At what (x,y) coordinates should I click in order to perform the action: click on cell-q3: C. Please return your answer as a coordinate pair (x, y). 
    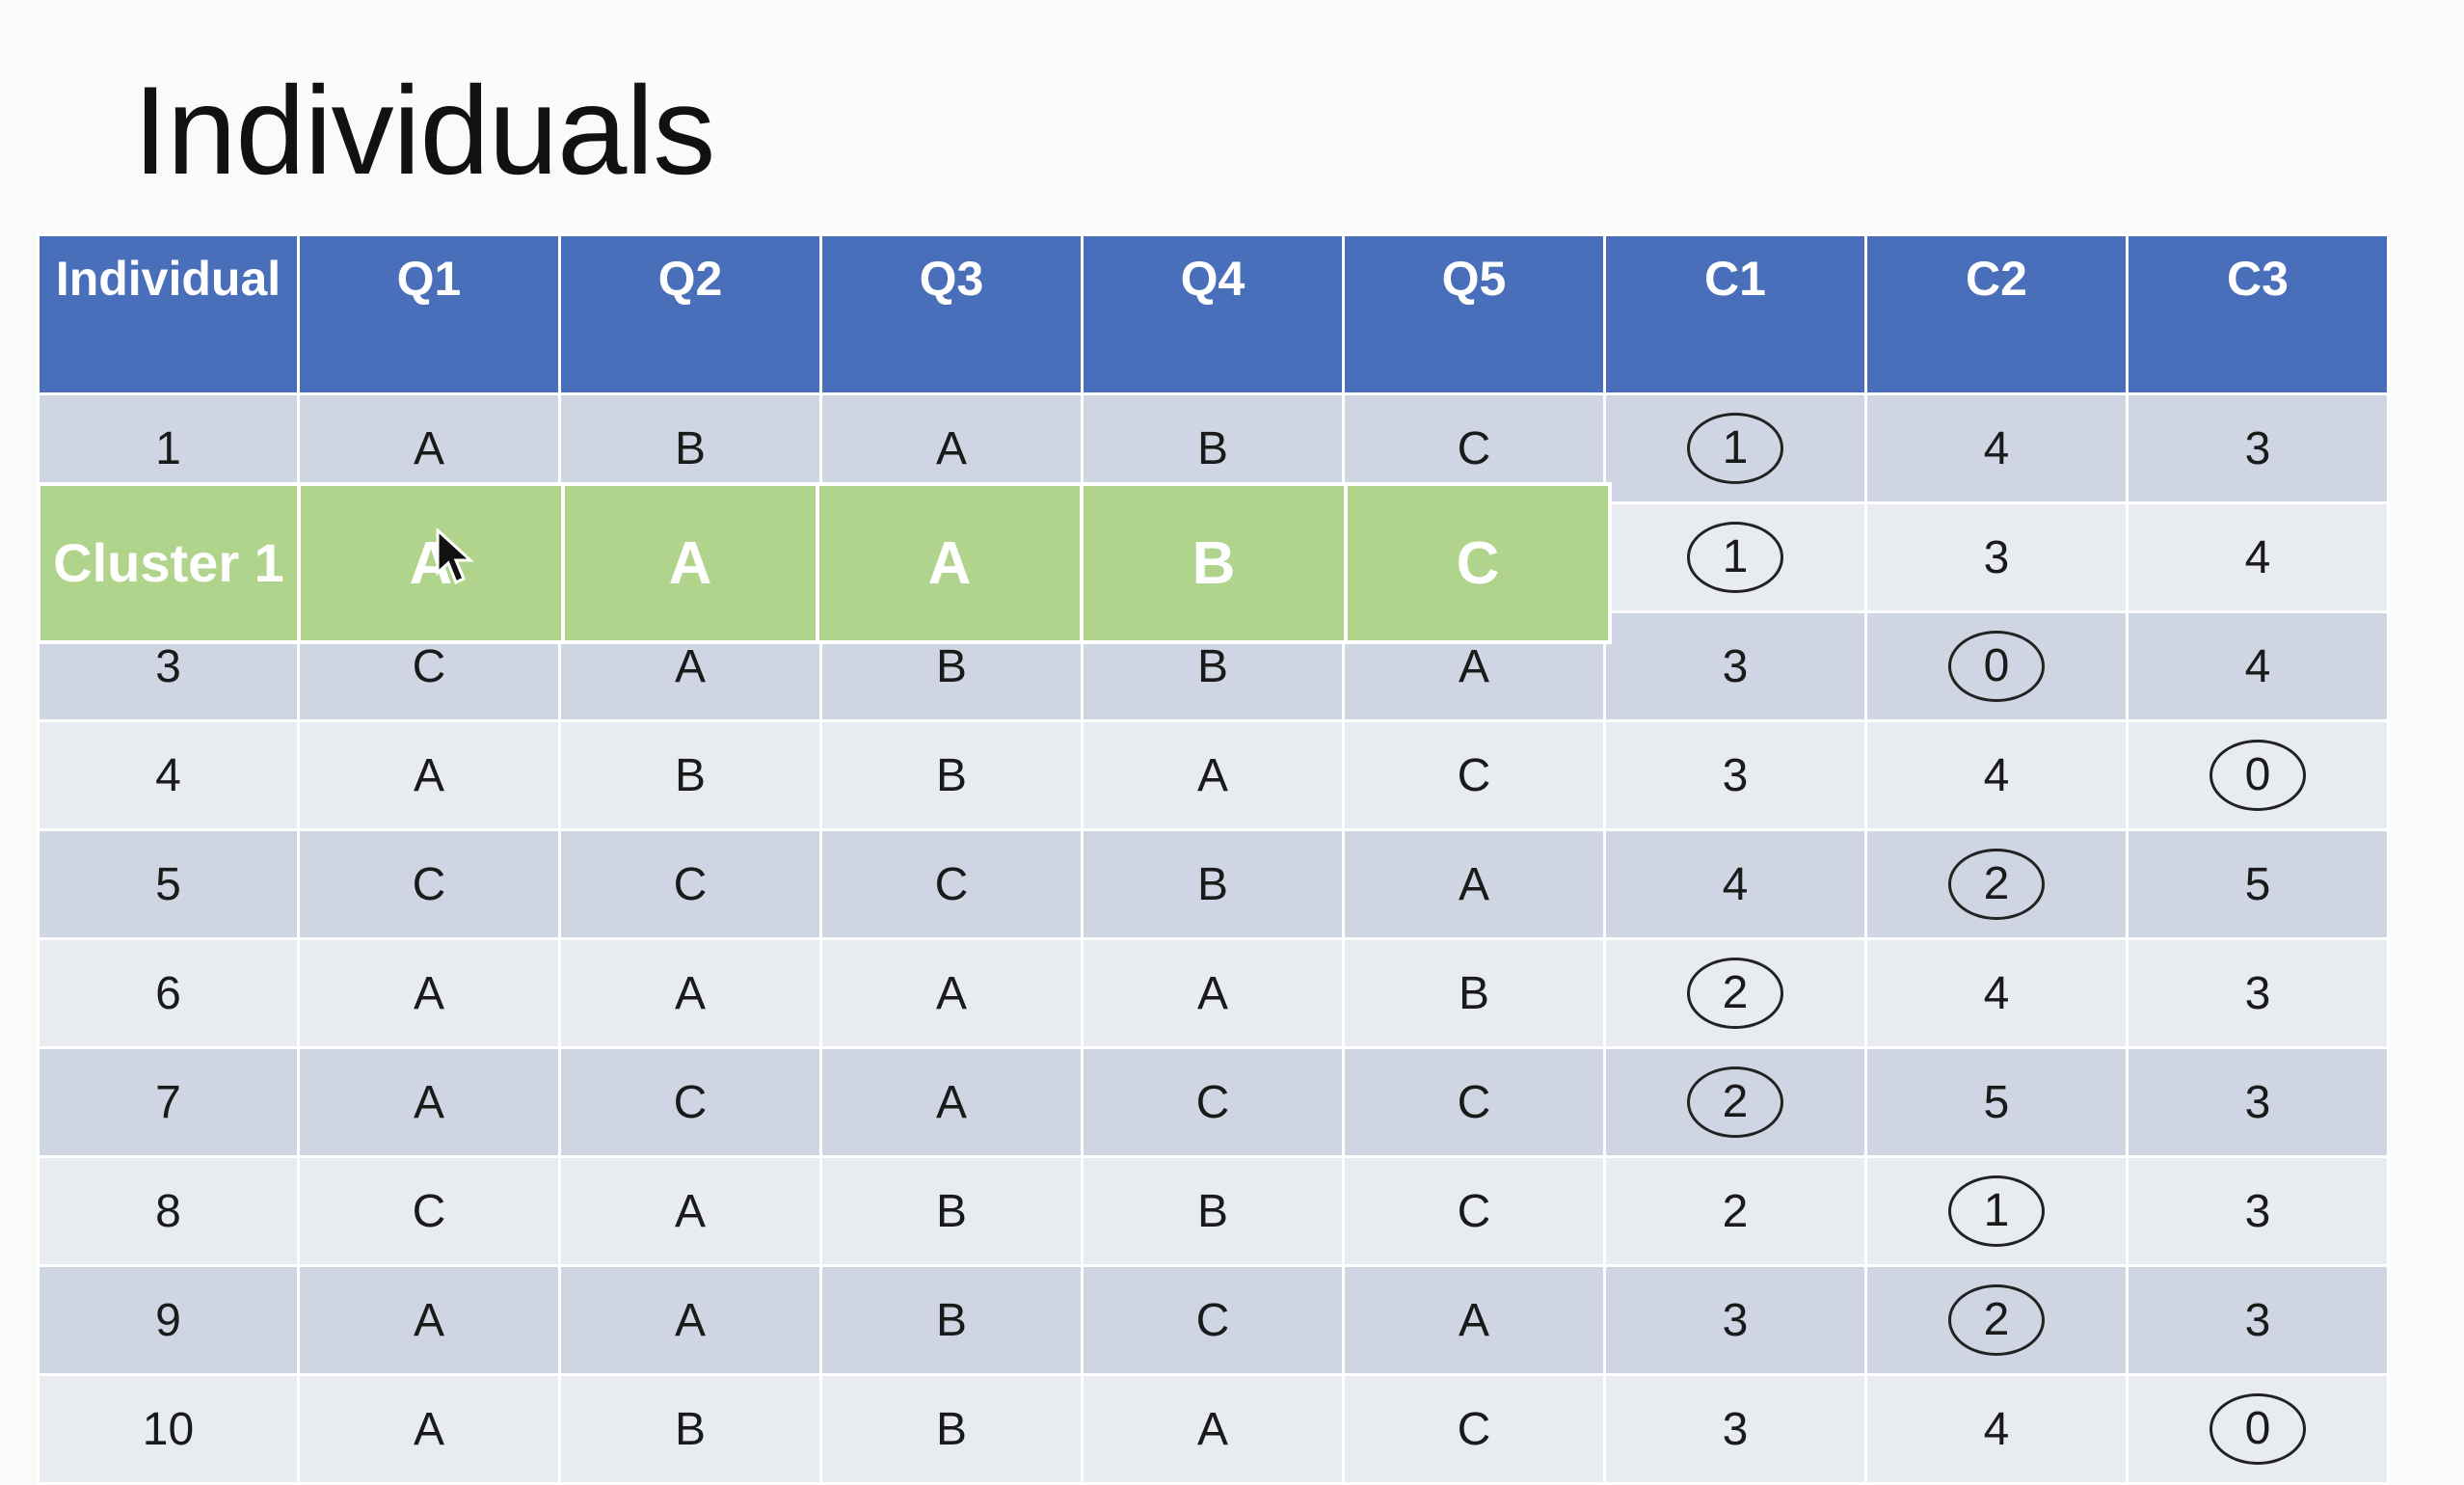
    Looking at the image, I should click on (952, 884).